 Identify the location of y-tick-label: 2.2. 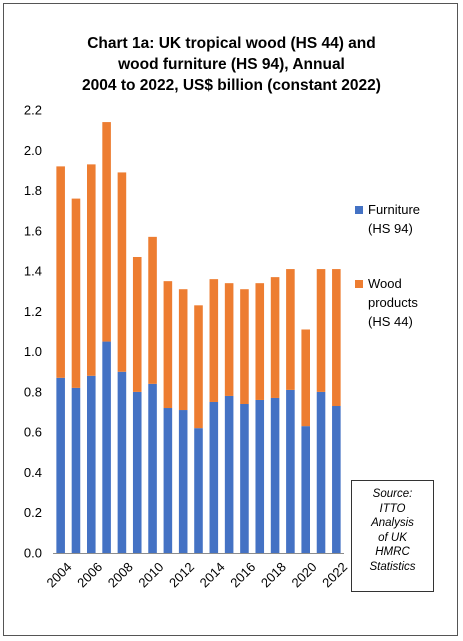
(33, 110).